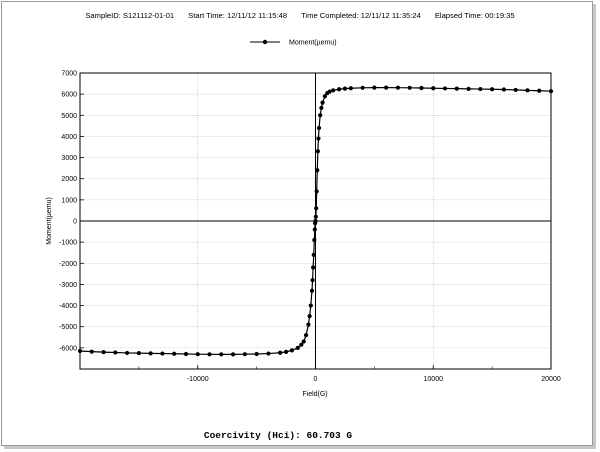 The width and height of the screenshot is (600, 452). I want to click on x-tick-label: -10000, so click(198, 379).